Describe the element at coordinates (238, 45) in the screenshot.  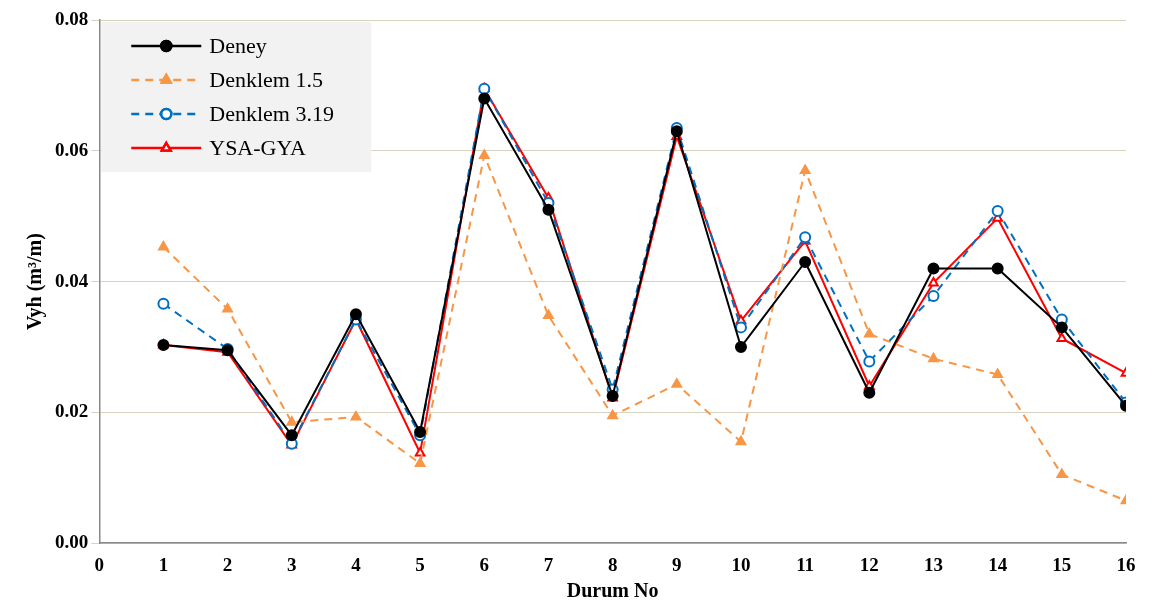
I see `legend-label: Deney` at that location.